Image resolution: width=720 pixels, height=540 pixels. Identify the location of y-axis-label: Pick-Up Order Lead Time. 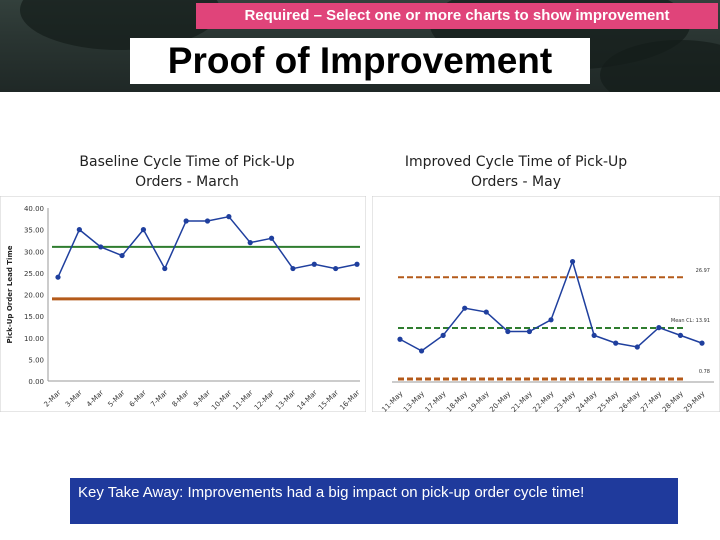
(10, 294).